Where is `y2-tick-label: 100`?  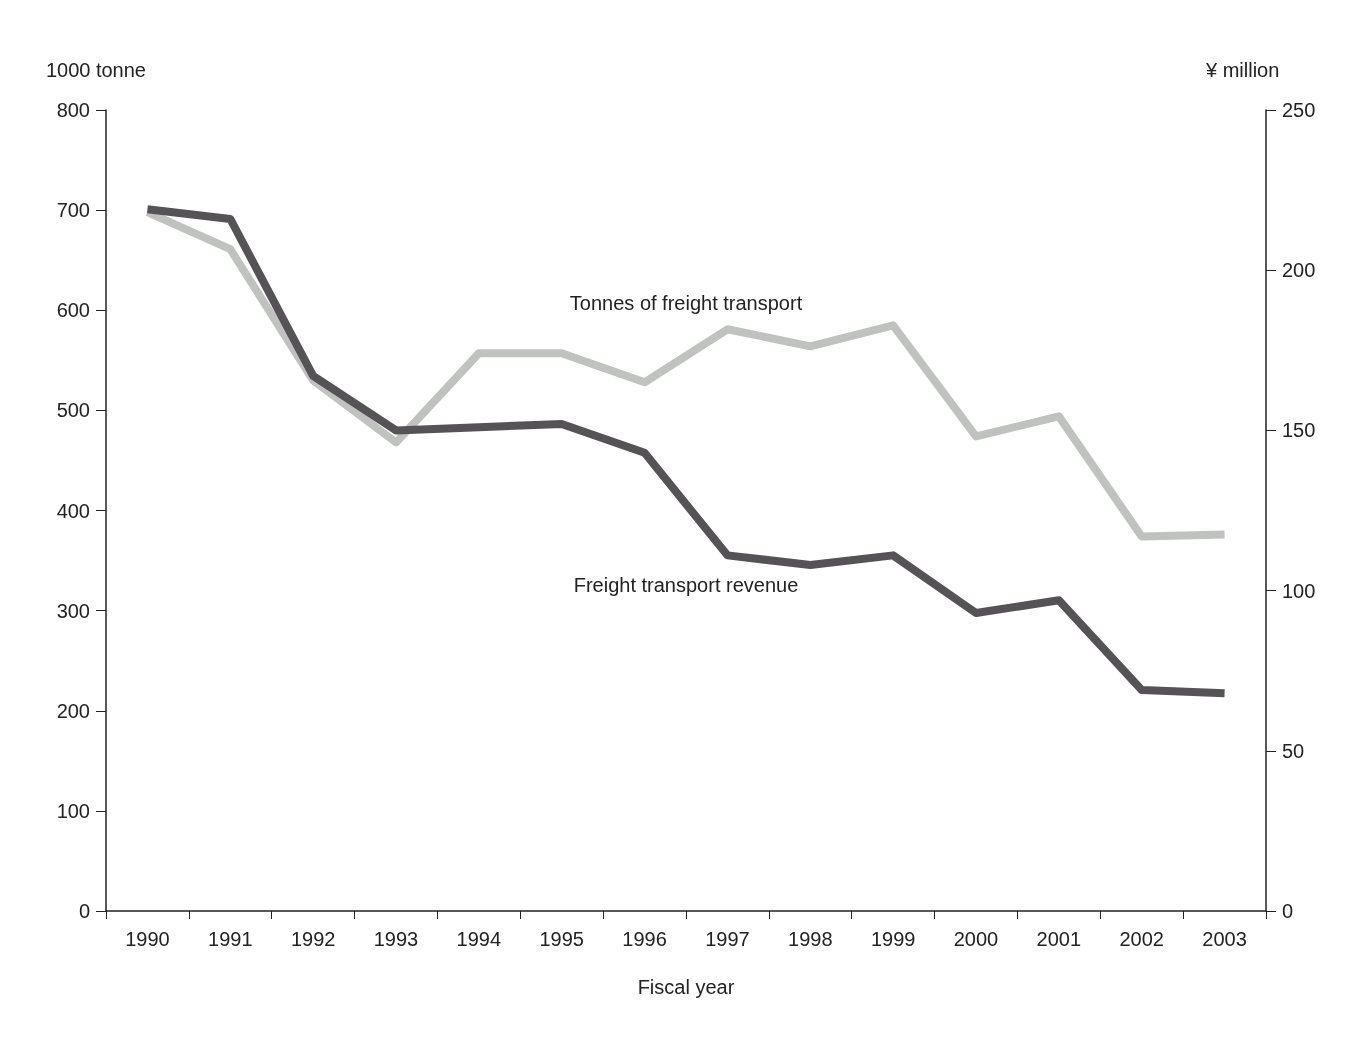
y2-tick-label: 100 is located at coordinates (1299, 590).